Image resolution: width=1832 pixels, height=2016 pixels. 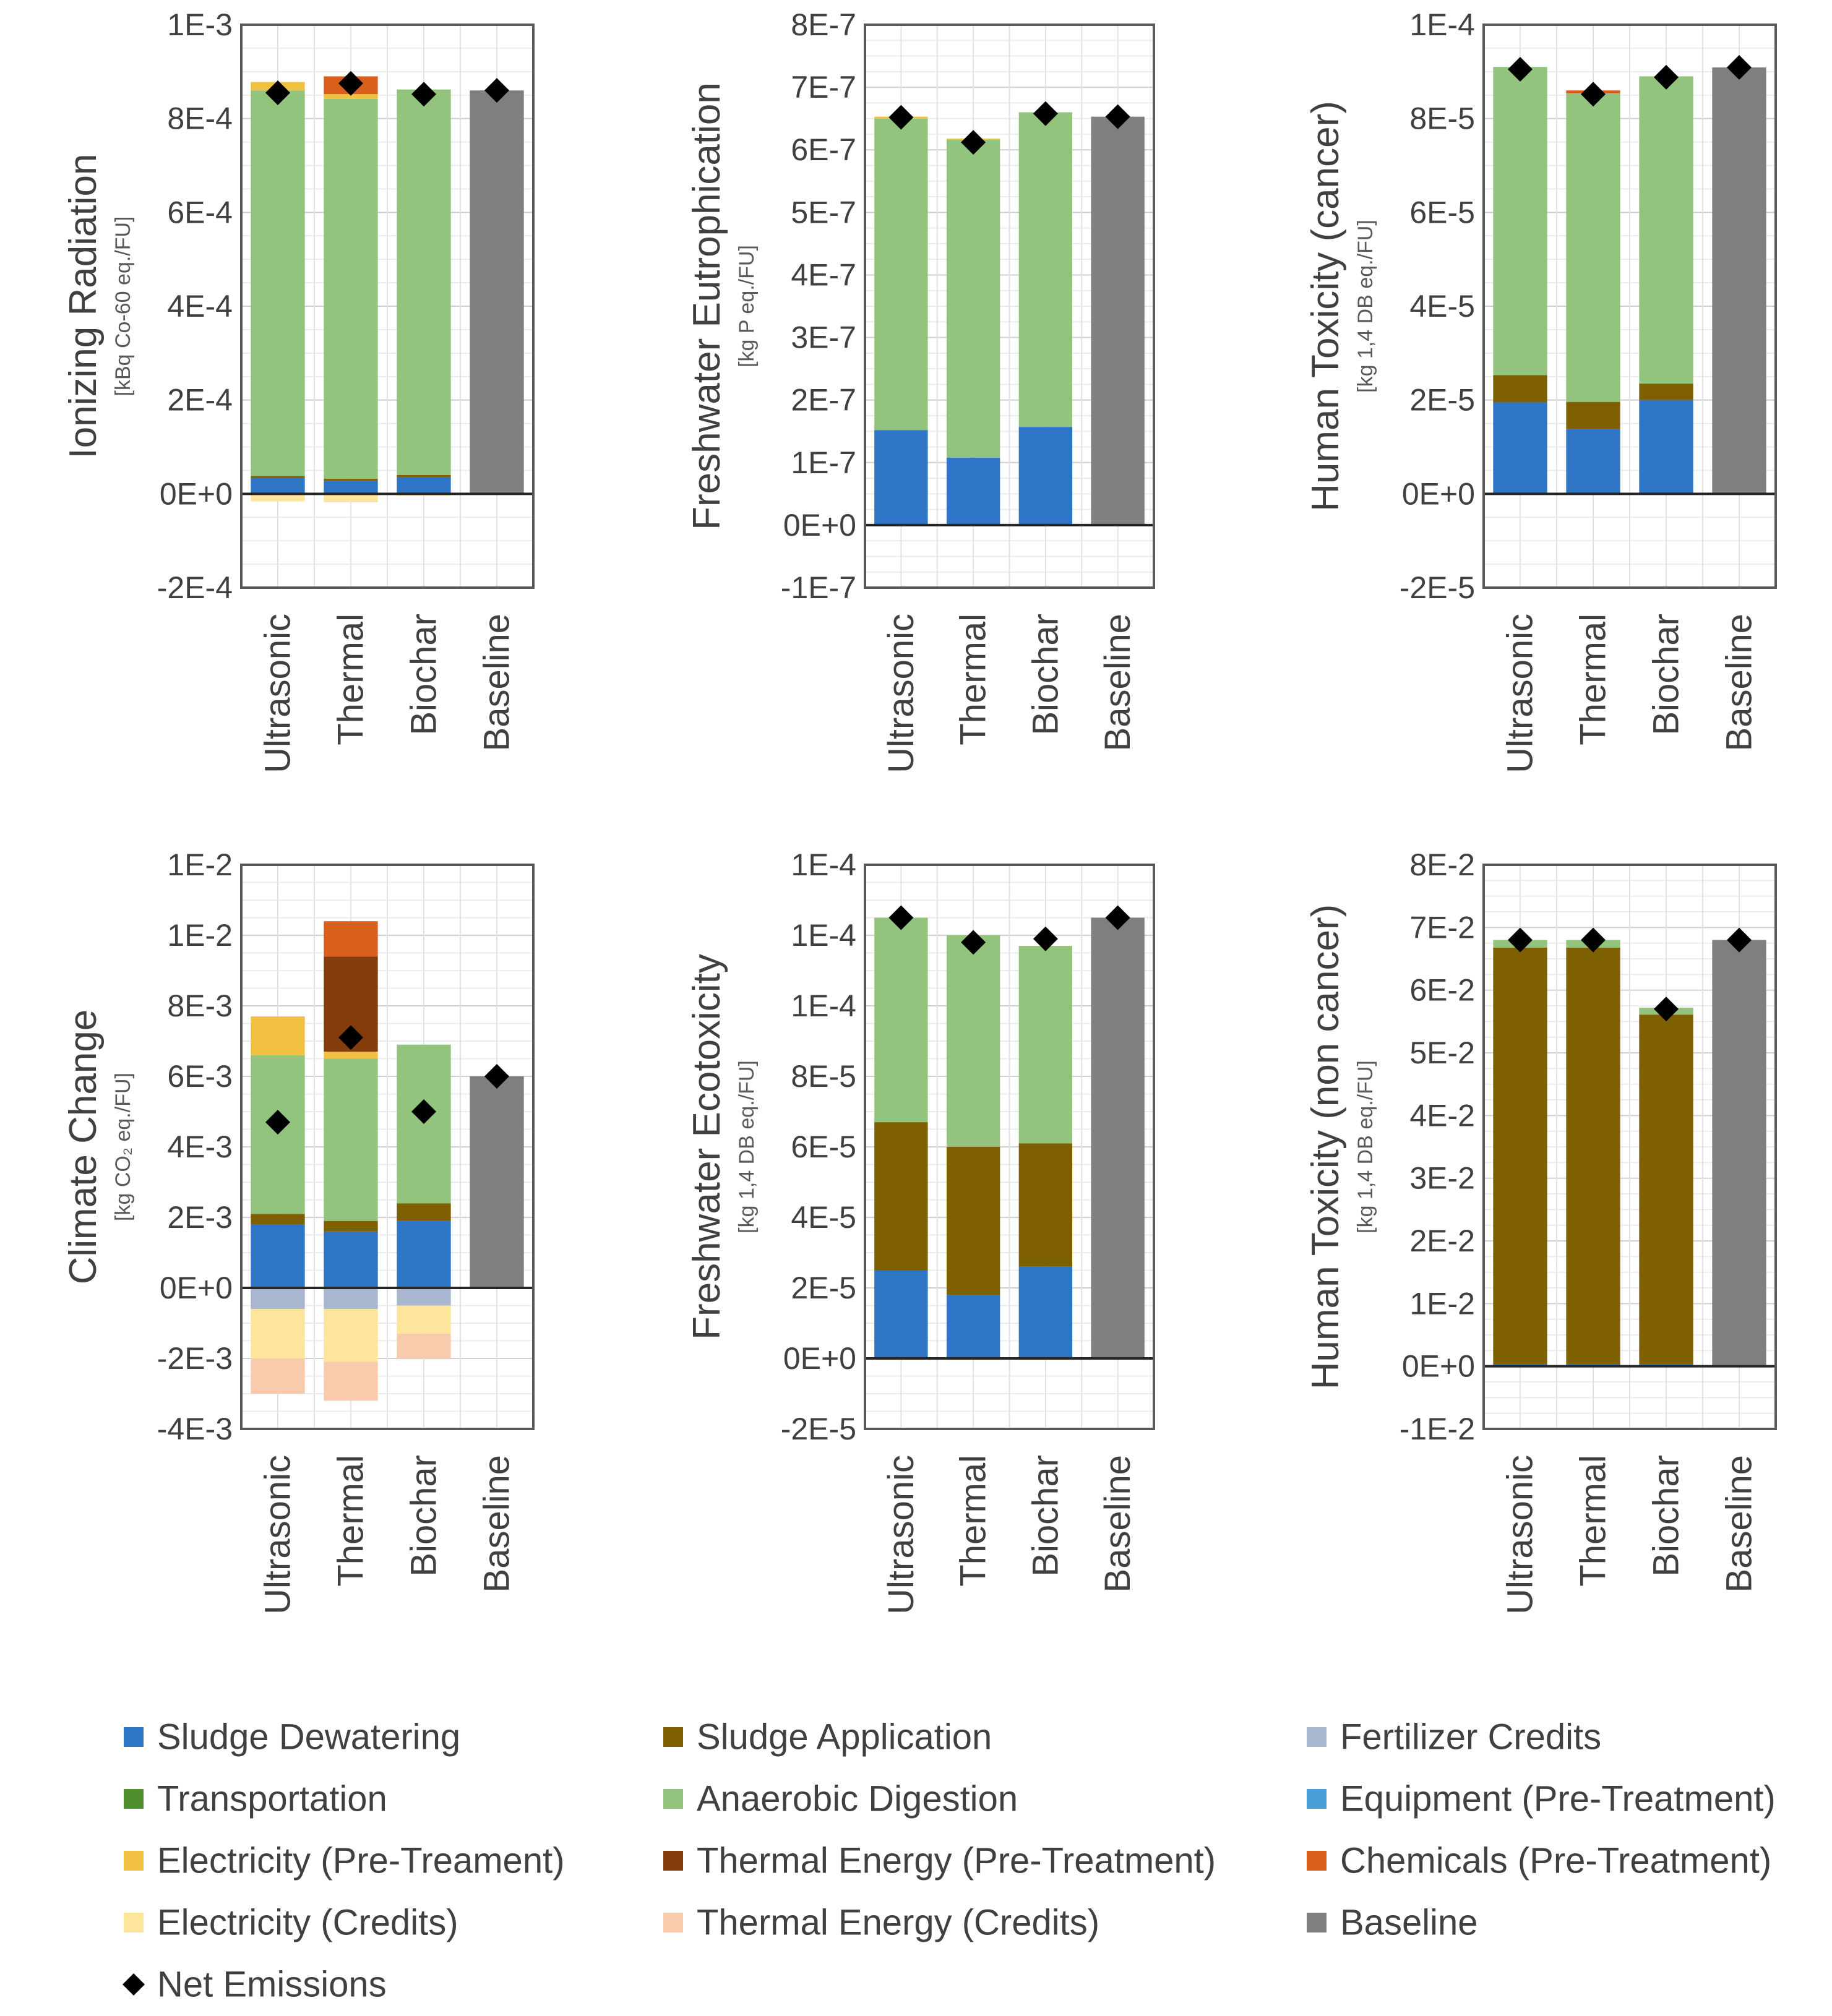 I want to click on y-axis-title: Human Toxicity (non cancer), so click(x=1326, y=1147).